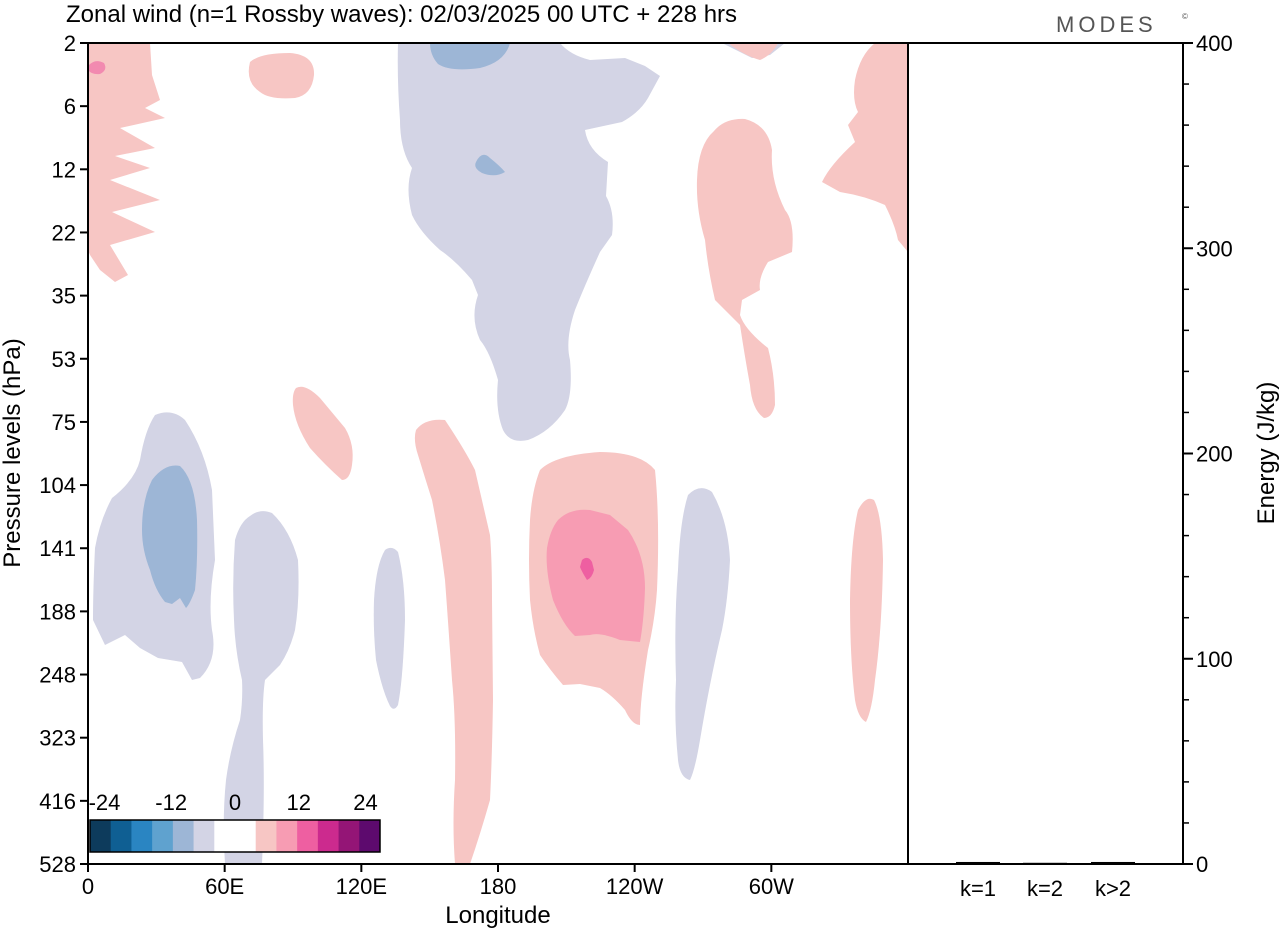 Image resolution: width=1280 pixels, height=930 pixels. What do you see at coordinates (1045, 888) in the screenshot?
I see `energy-category-label: k=2` at bounding box center [1045, 888].